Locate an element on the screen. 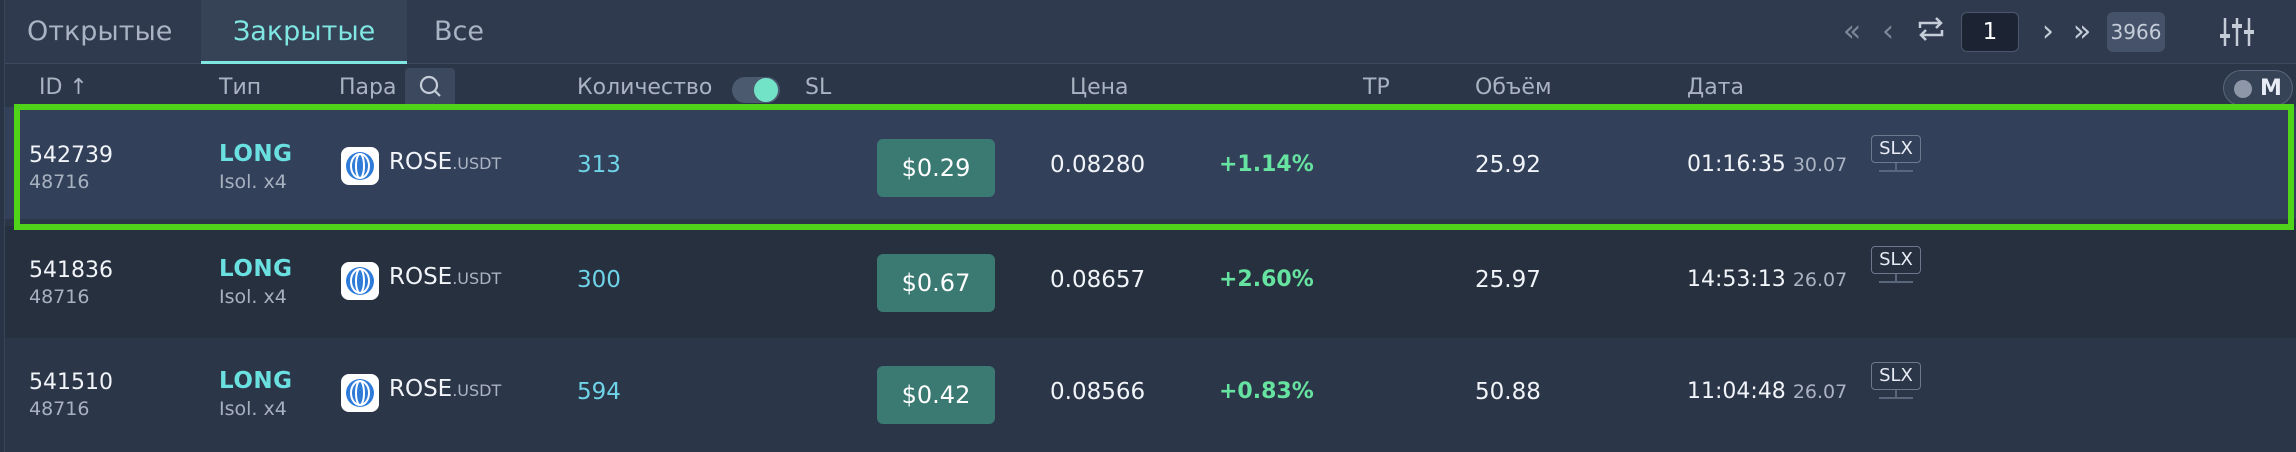  trade-date: 14:53:13 26.07 is located at coordinates (1767, 279).